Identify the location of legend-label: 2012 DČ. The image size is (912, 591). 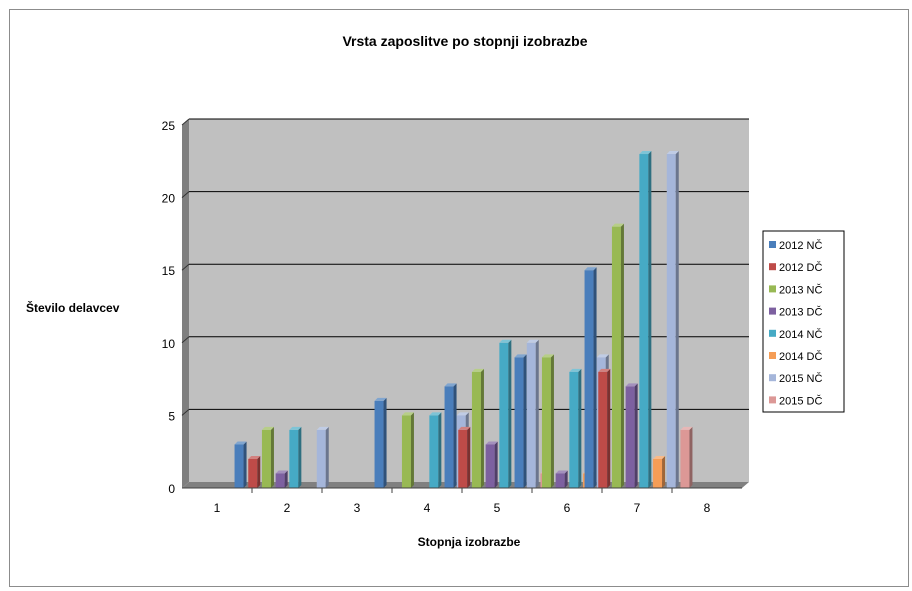
(800, 267).